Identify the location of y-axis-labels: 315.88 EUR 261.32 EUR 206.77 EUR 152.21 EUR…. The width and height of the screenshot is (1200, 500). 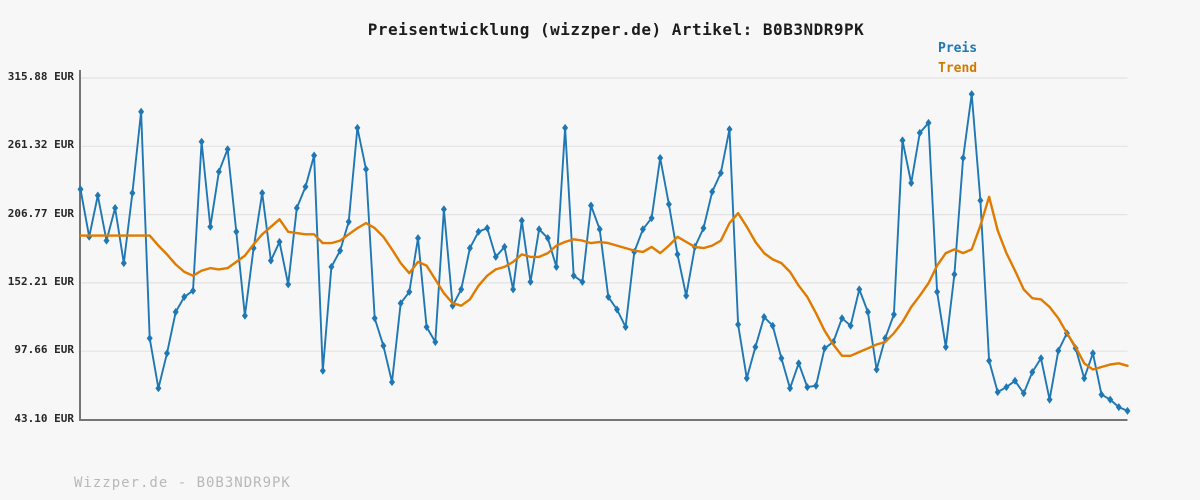
(37, 250).